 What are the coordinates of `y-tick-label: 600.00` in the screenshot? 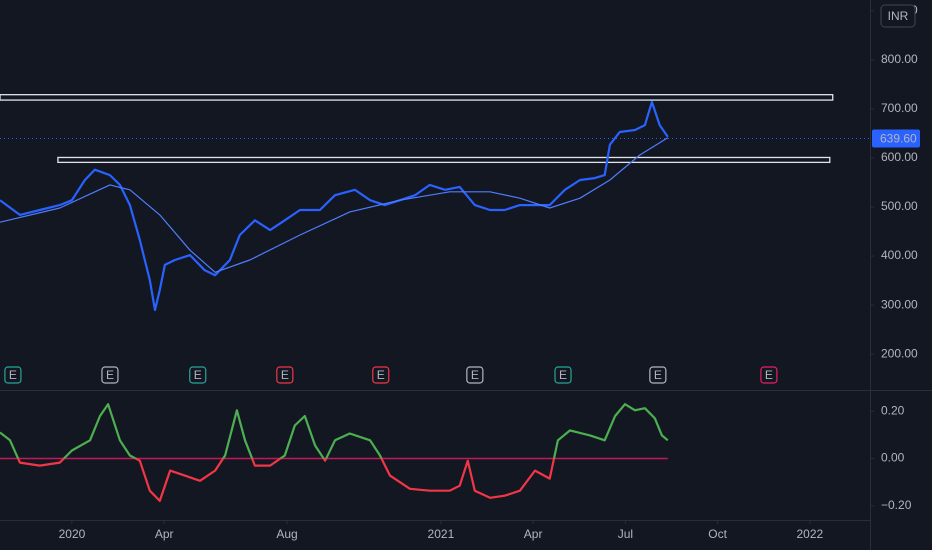 It's located at (899, 157).